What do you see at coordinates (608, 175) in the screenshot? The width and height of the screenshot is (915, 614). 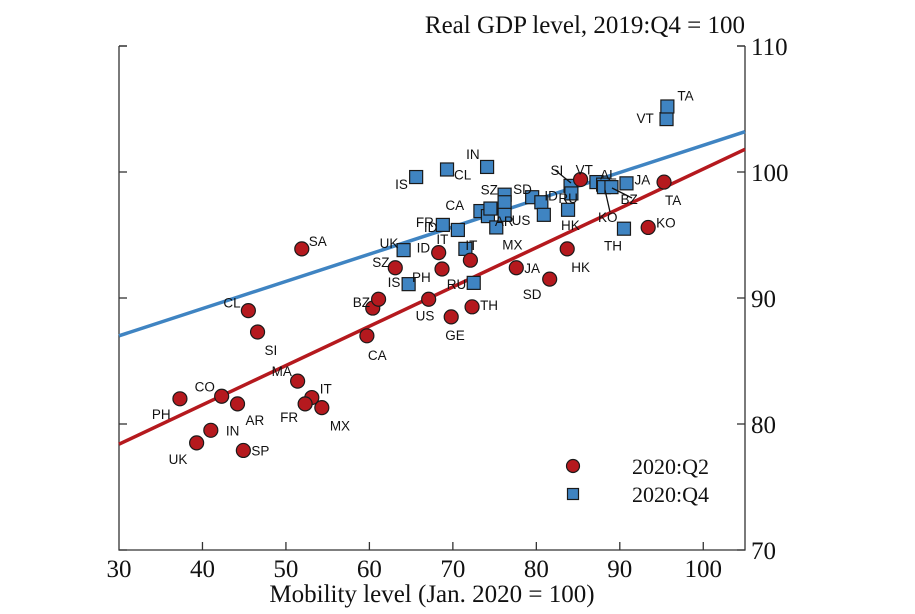 I see `point-label-q4-al: AL` at bounding box center [608, 175].